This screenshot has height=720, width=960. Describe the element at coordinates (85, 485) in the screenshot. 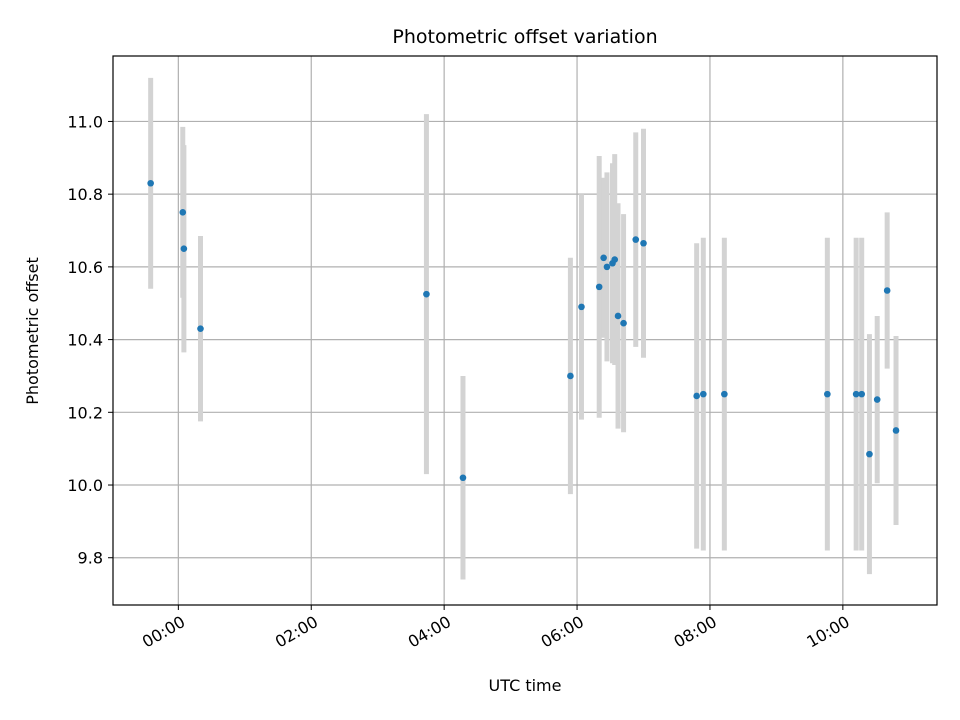

I see `y-tick-label: 10.0` at that location.